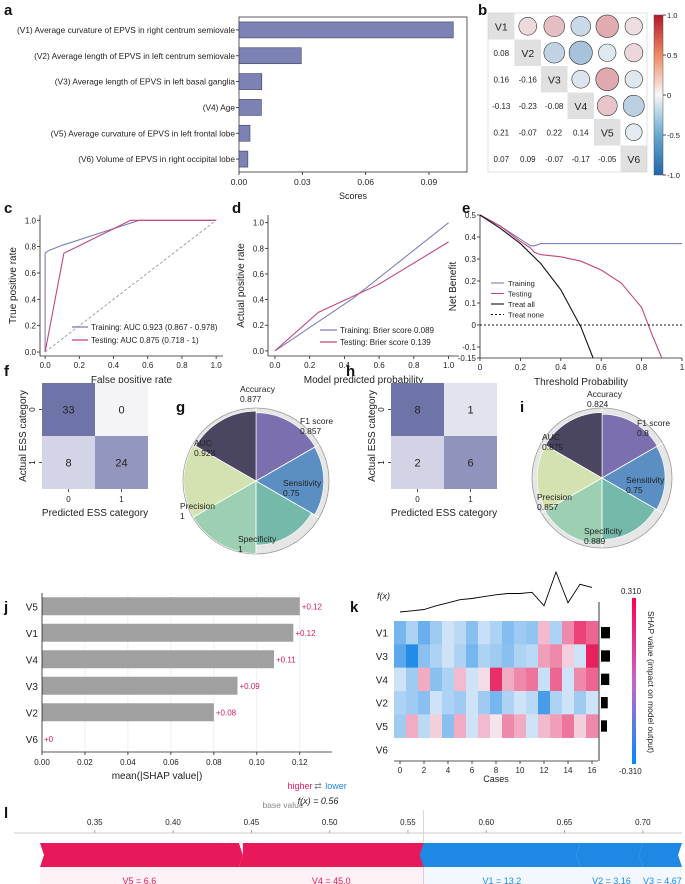  Describe the element at coordinates (522, 407) in the screenshot. I see `panel-letter: i` at that location.